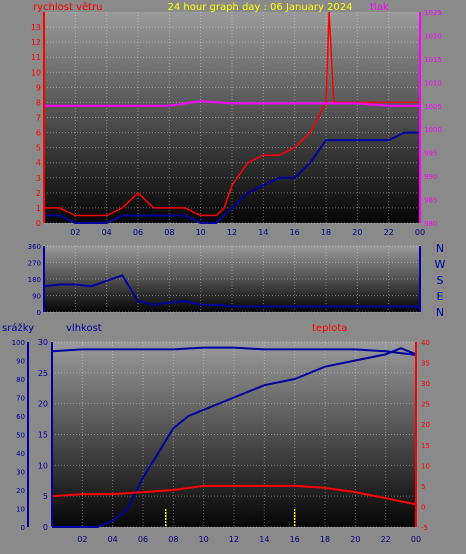 This screenshot has width=466, height=554. What do you see at coordinates (39, 313) in the screenshot?
I see `direction-y-tick-label: 0` at bounding box center [39, 313].